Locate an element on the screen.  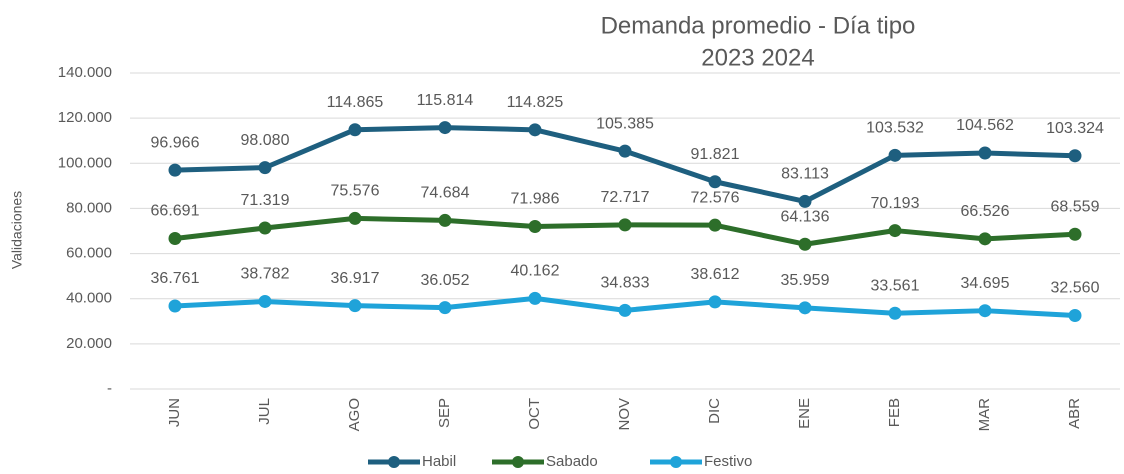
data-label: 36.917 is located at coordinates (355, 278).